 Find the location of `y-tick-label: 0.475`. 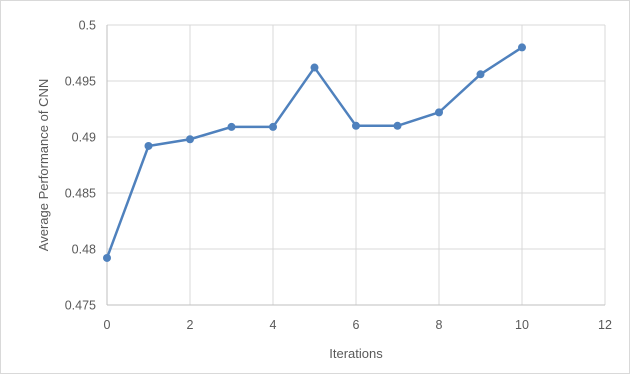

y-tick-label: 0.475 is located at coordinates (80, 306).